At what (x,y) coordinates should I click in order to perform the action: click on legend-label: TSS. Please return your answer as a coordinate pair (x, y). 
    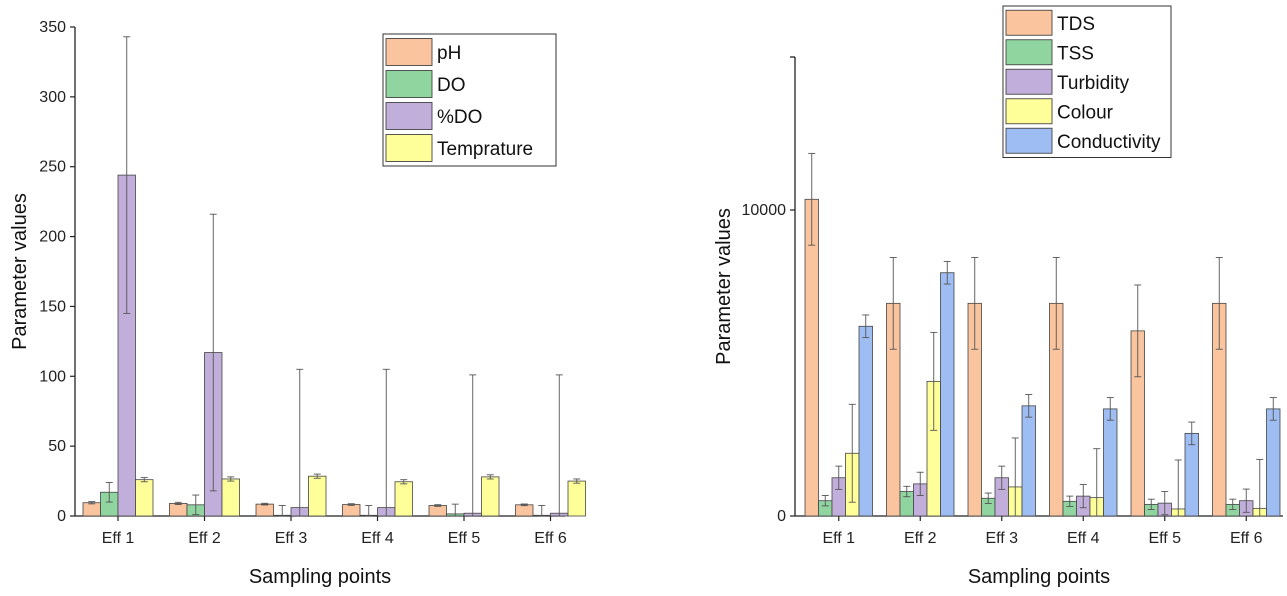
    Looking at the image, I should click on (1075, 53).